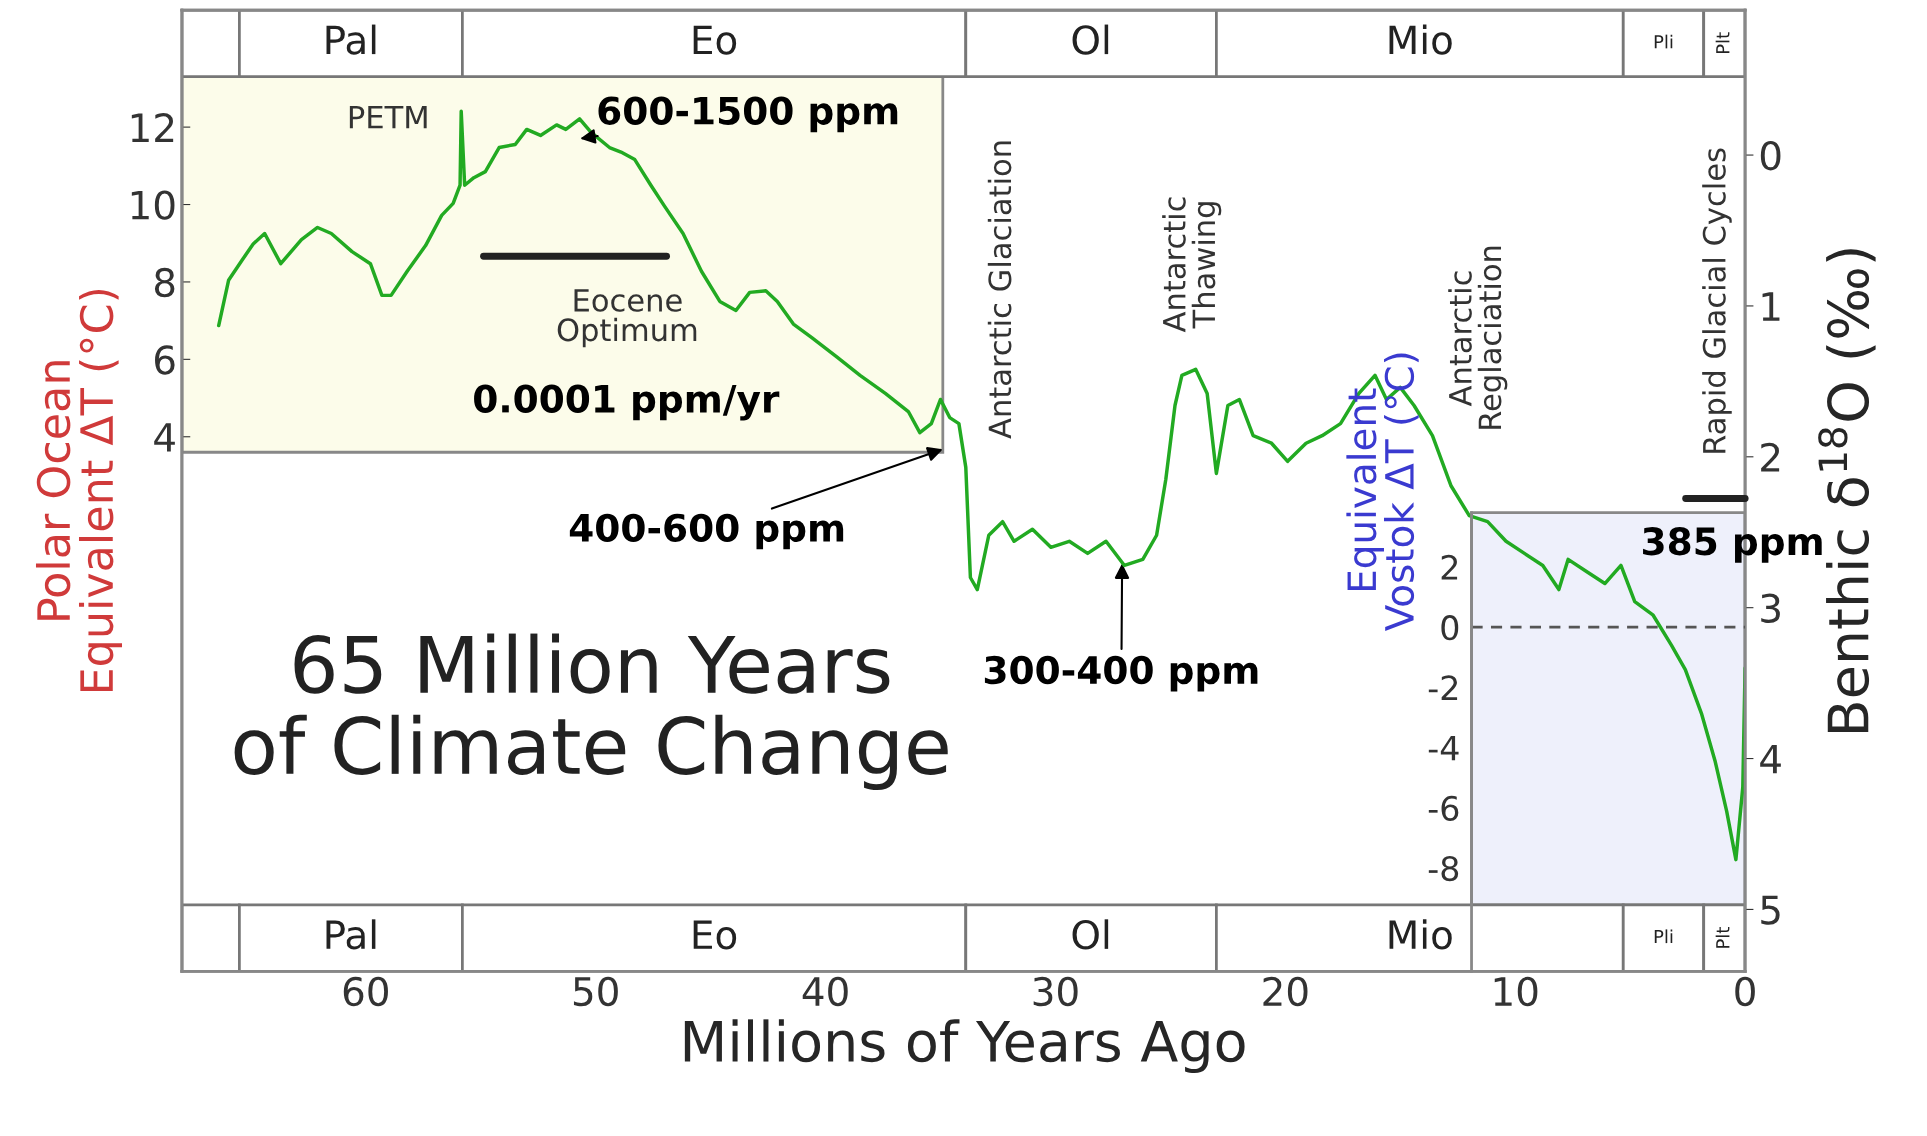  Describe the element at coordinates (1090, 934) in the screenshot. I see `text: Ol` at that location.